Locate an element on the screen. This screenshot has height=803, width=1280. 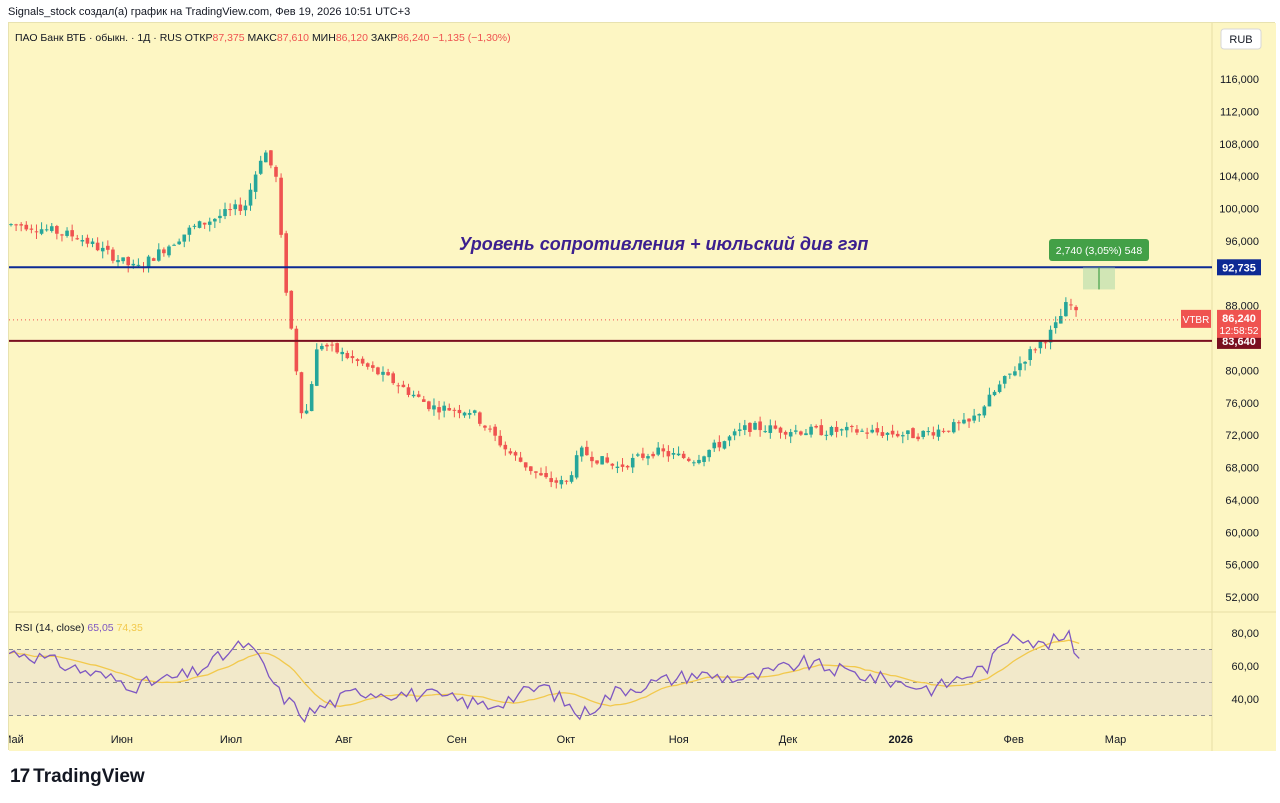
tradingview-logo: 17 TradingView is located at coordinates (77, 777).